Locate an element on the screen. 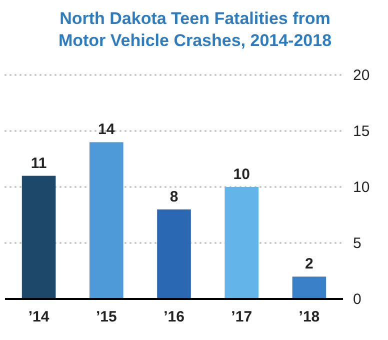  data-label: 11 is located at coordinates (38, 163).